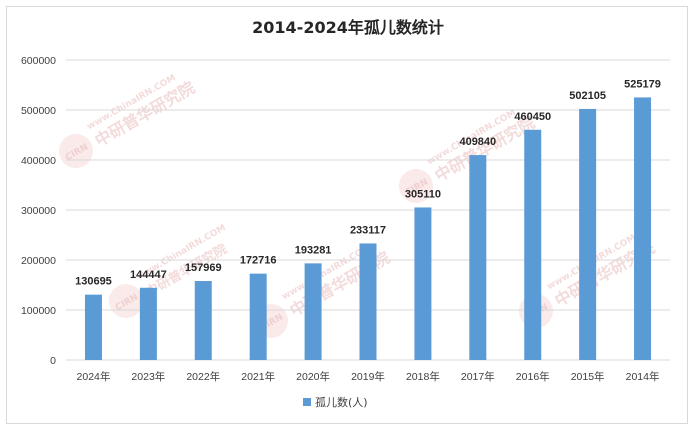  I want to click on x-tick-label: 2020年, so click(313, 376).